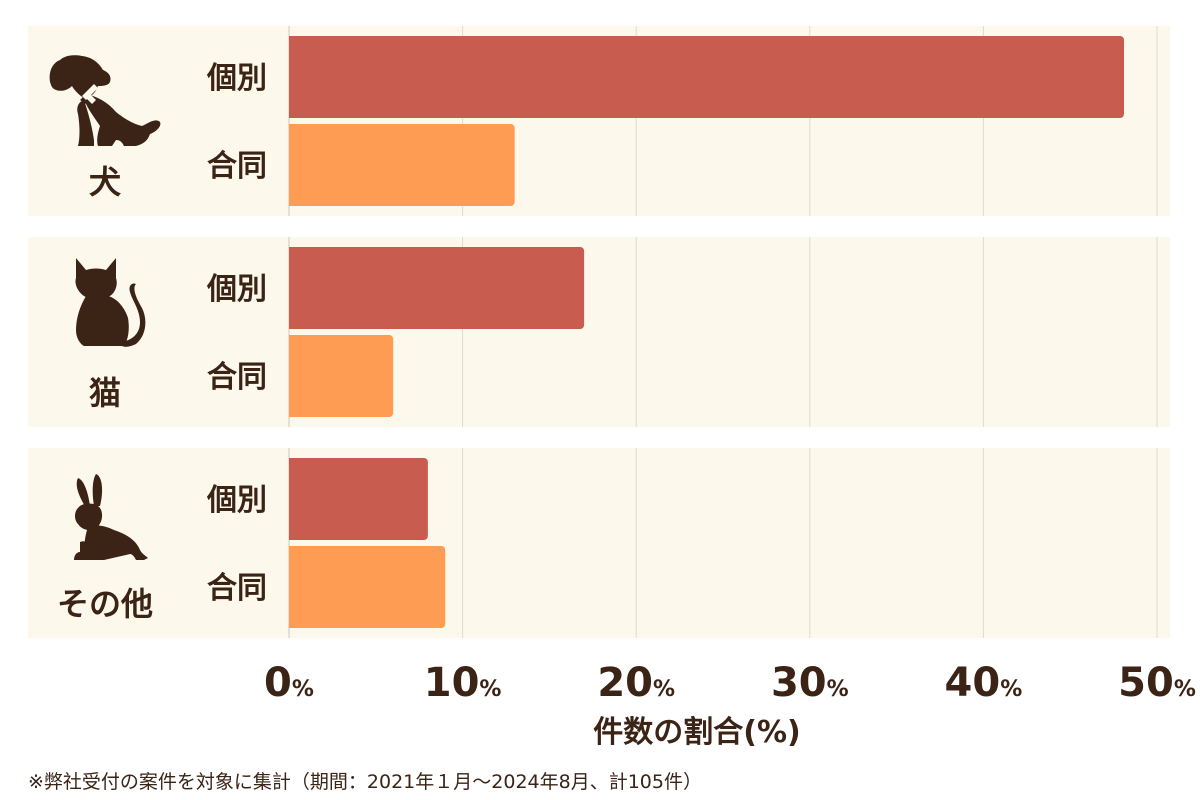 The image size is (1200, 800). I want to click on category-label: その他, so click(105, 604).